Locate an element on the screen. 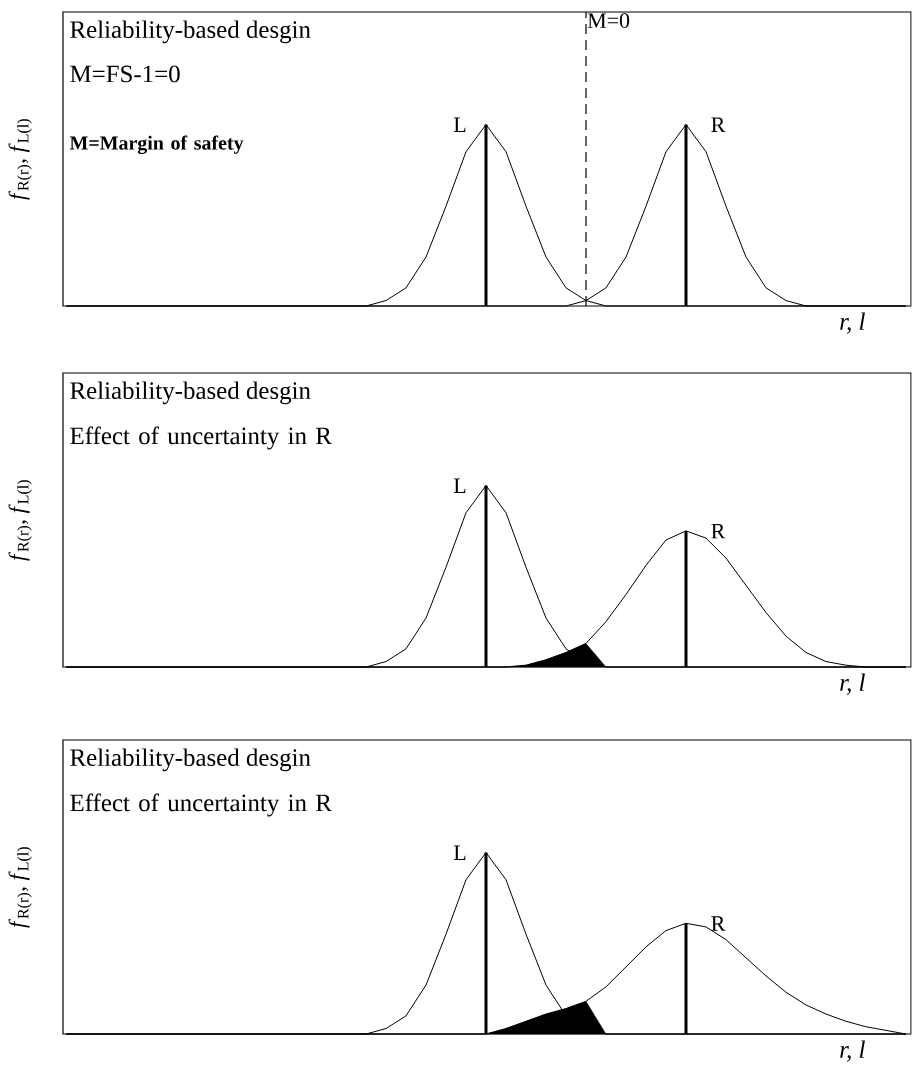  text: M=FS-1=0 is located at coordinates (125, 74).